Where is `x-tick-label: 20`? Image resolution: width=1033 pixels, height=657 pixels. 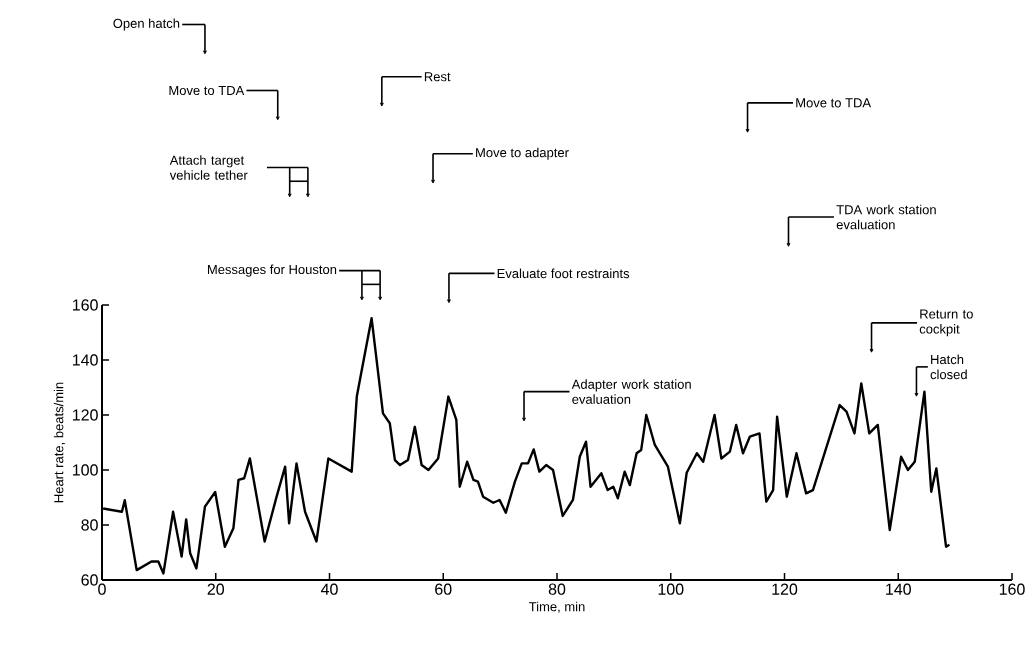
x-tick-label: 20 is located at coordinates (216, 589).